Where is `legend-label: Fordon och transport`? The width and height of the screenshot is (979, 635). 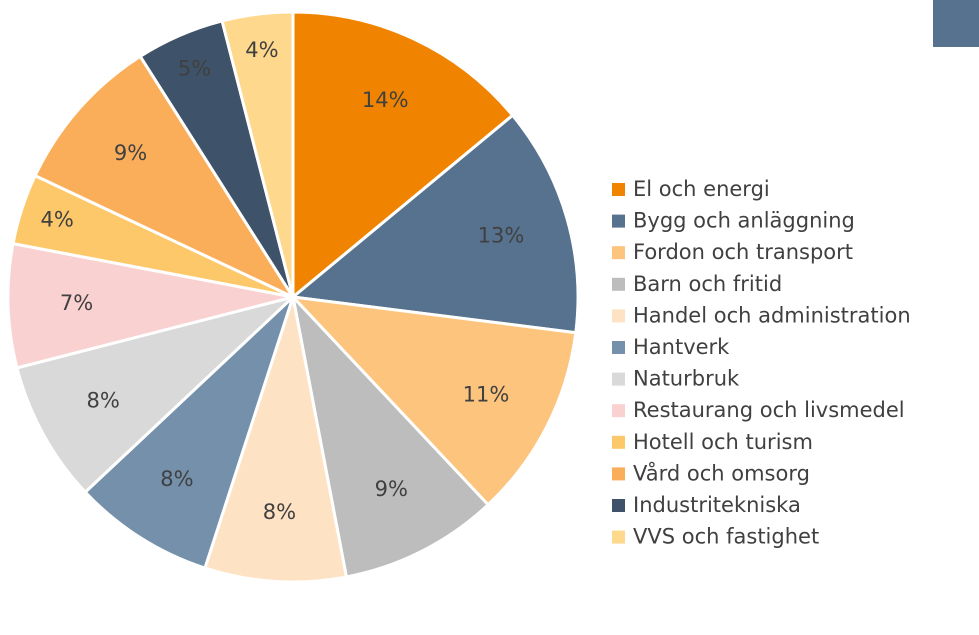
legend-label: Fordon och transport is located at coordinates (743, 252).